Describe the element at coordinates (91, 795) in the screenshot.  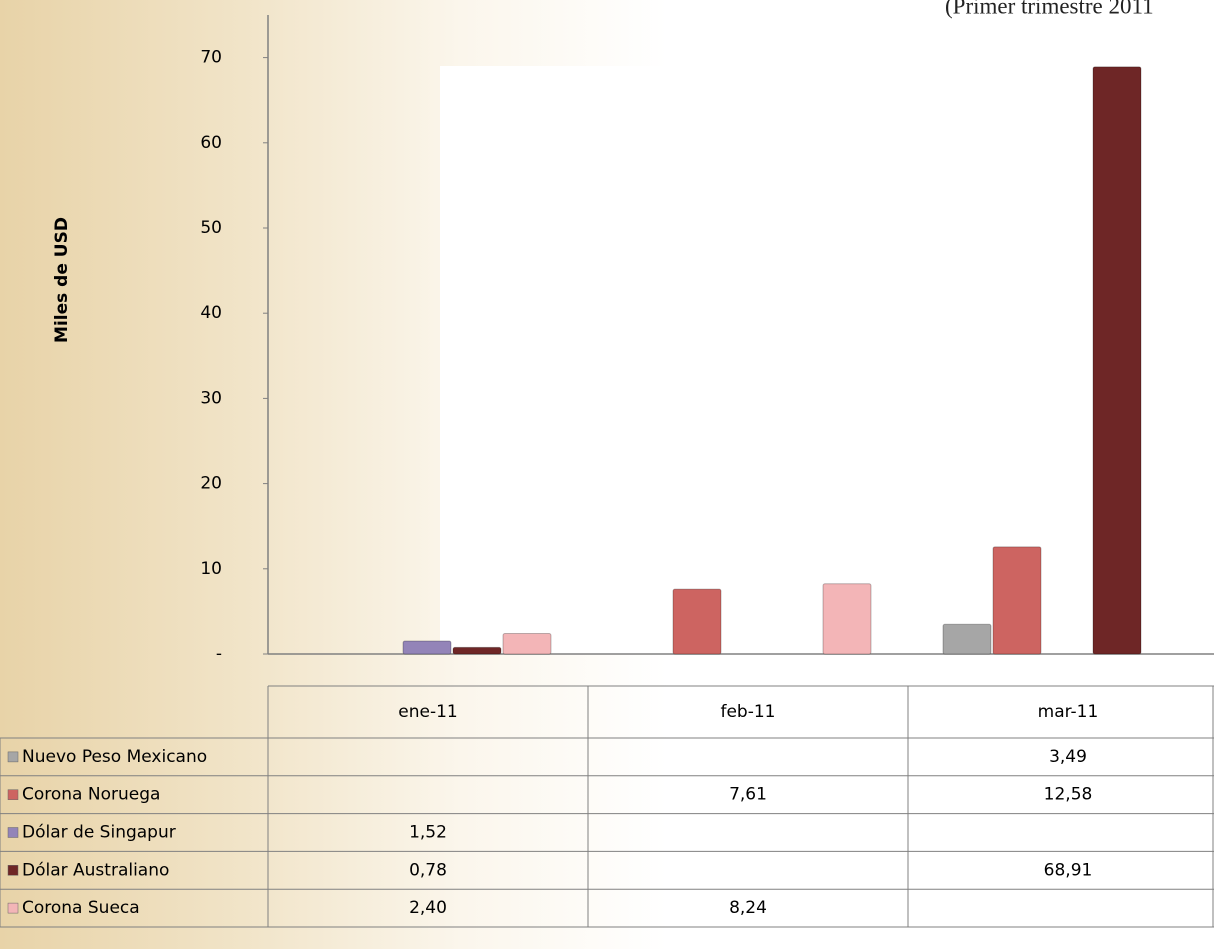
I see `legend-label: Corona Noruega` at that location.